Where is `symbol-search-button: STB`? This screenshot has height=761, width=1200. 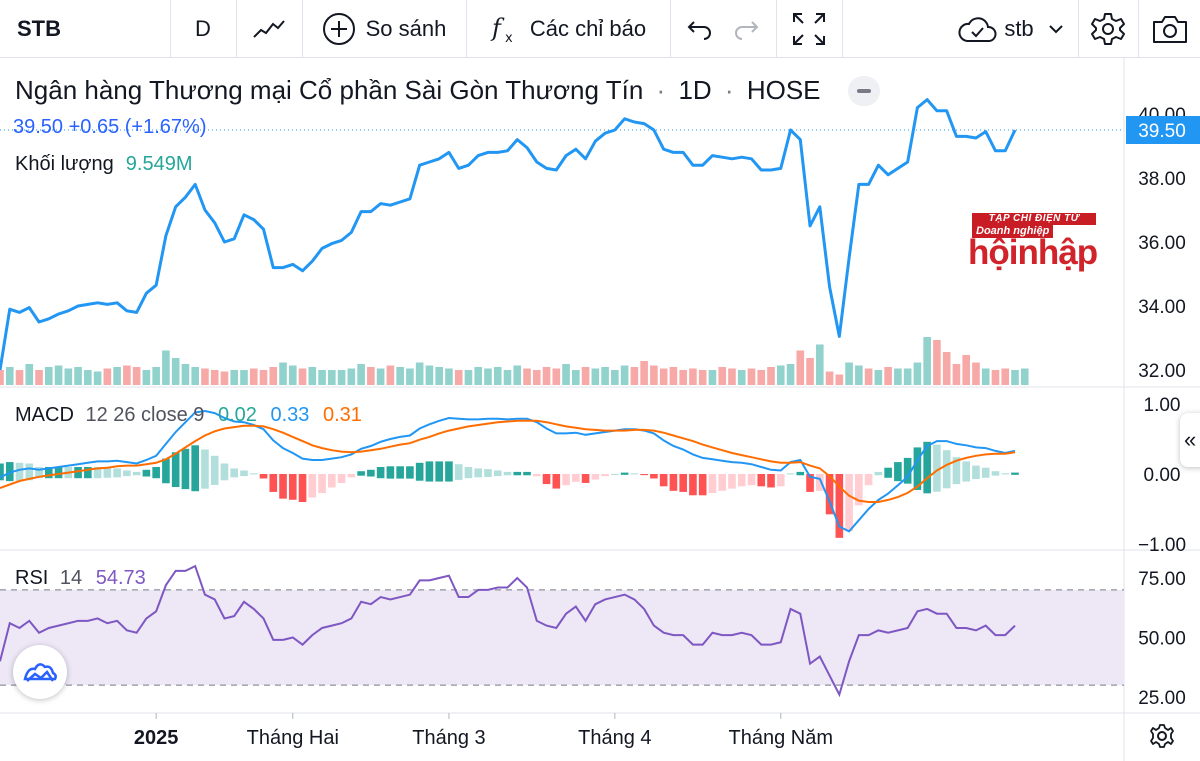 symbol-search-button: STB is located at coordinates (39, 28).